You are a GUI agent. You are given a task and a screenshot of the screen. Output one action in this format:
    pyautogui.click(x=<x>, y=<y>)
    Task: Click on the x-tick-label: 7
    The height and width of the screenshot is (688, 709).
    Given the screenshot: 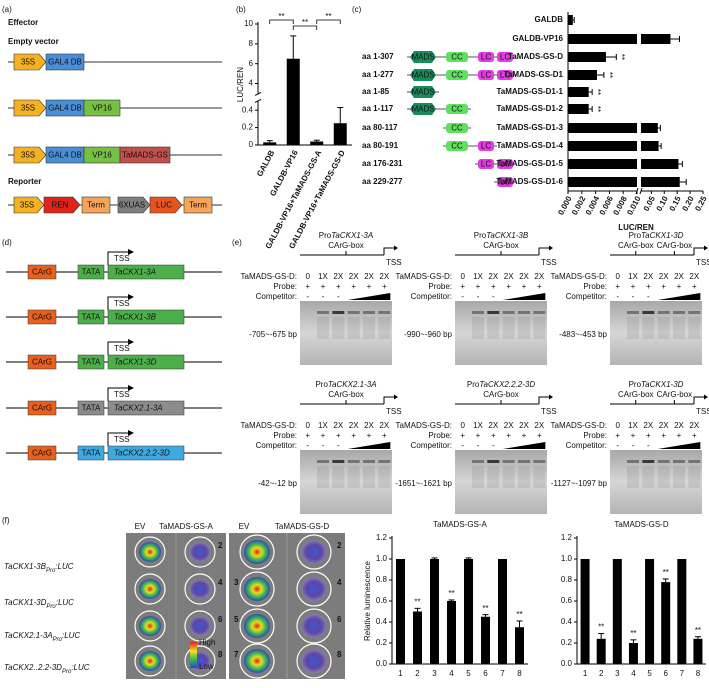 What is the action you would take?
    pyautogui.click(x=682, y=673)
    